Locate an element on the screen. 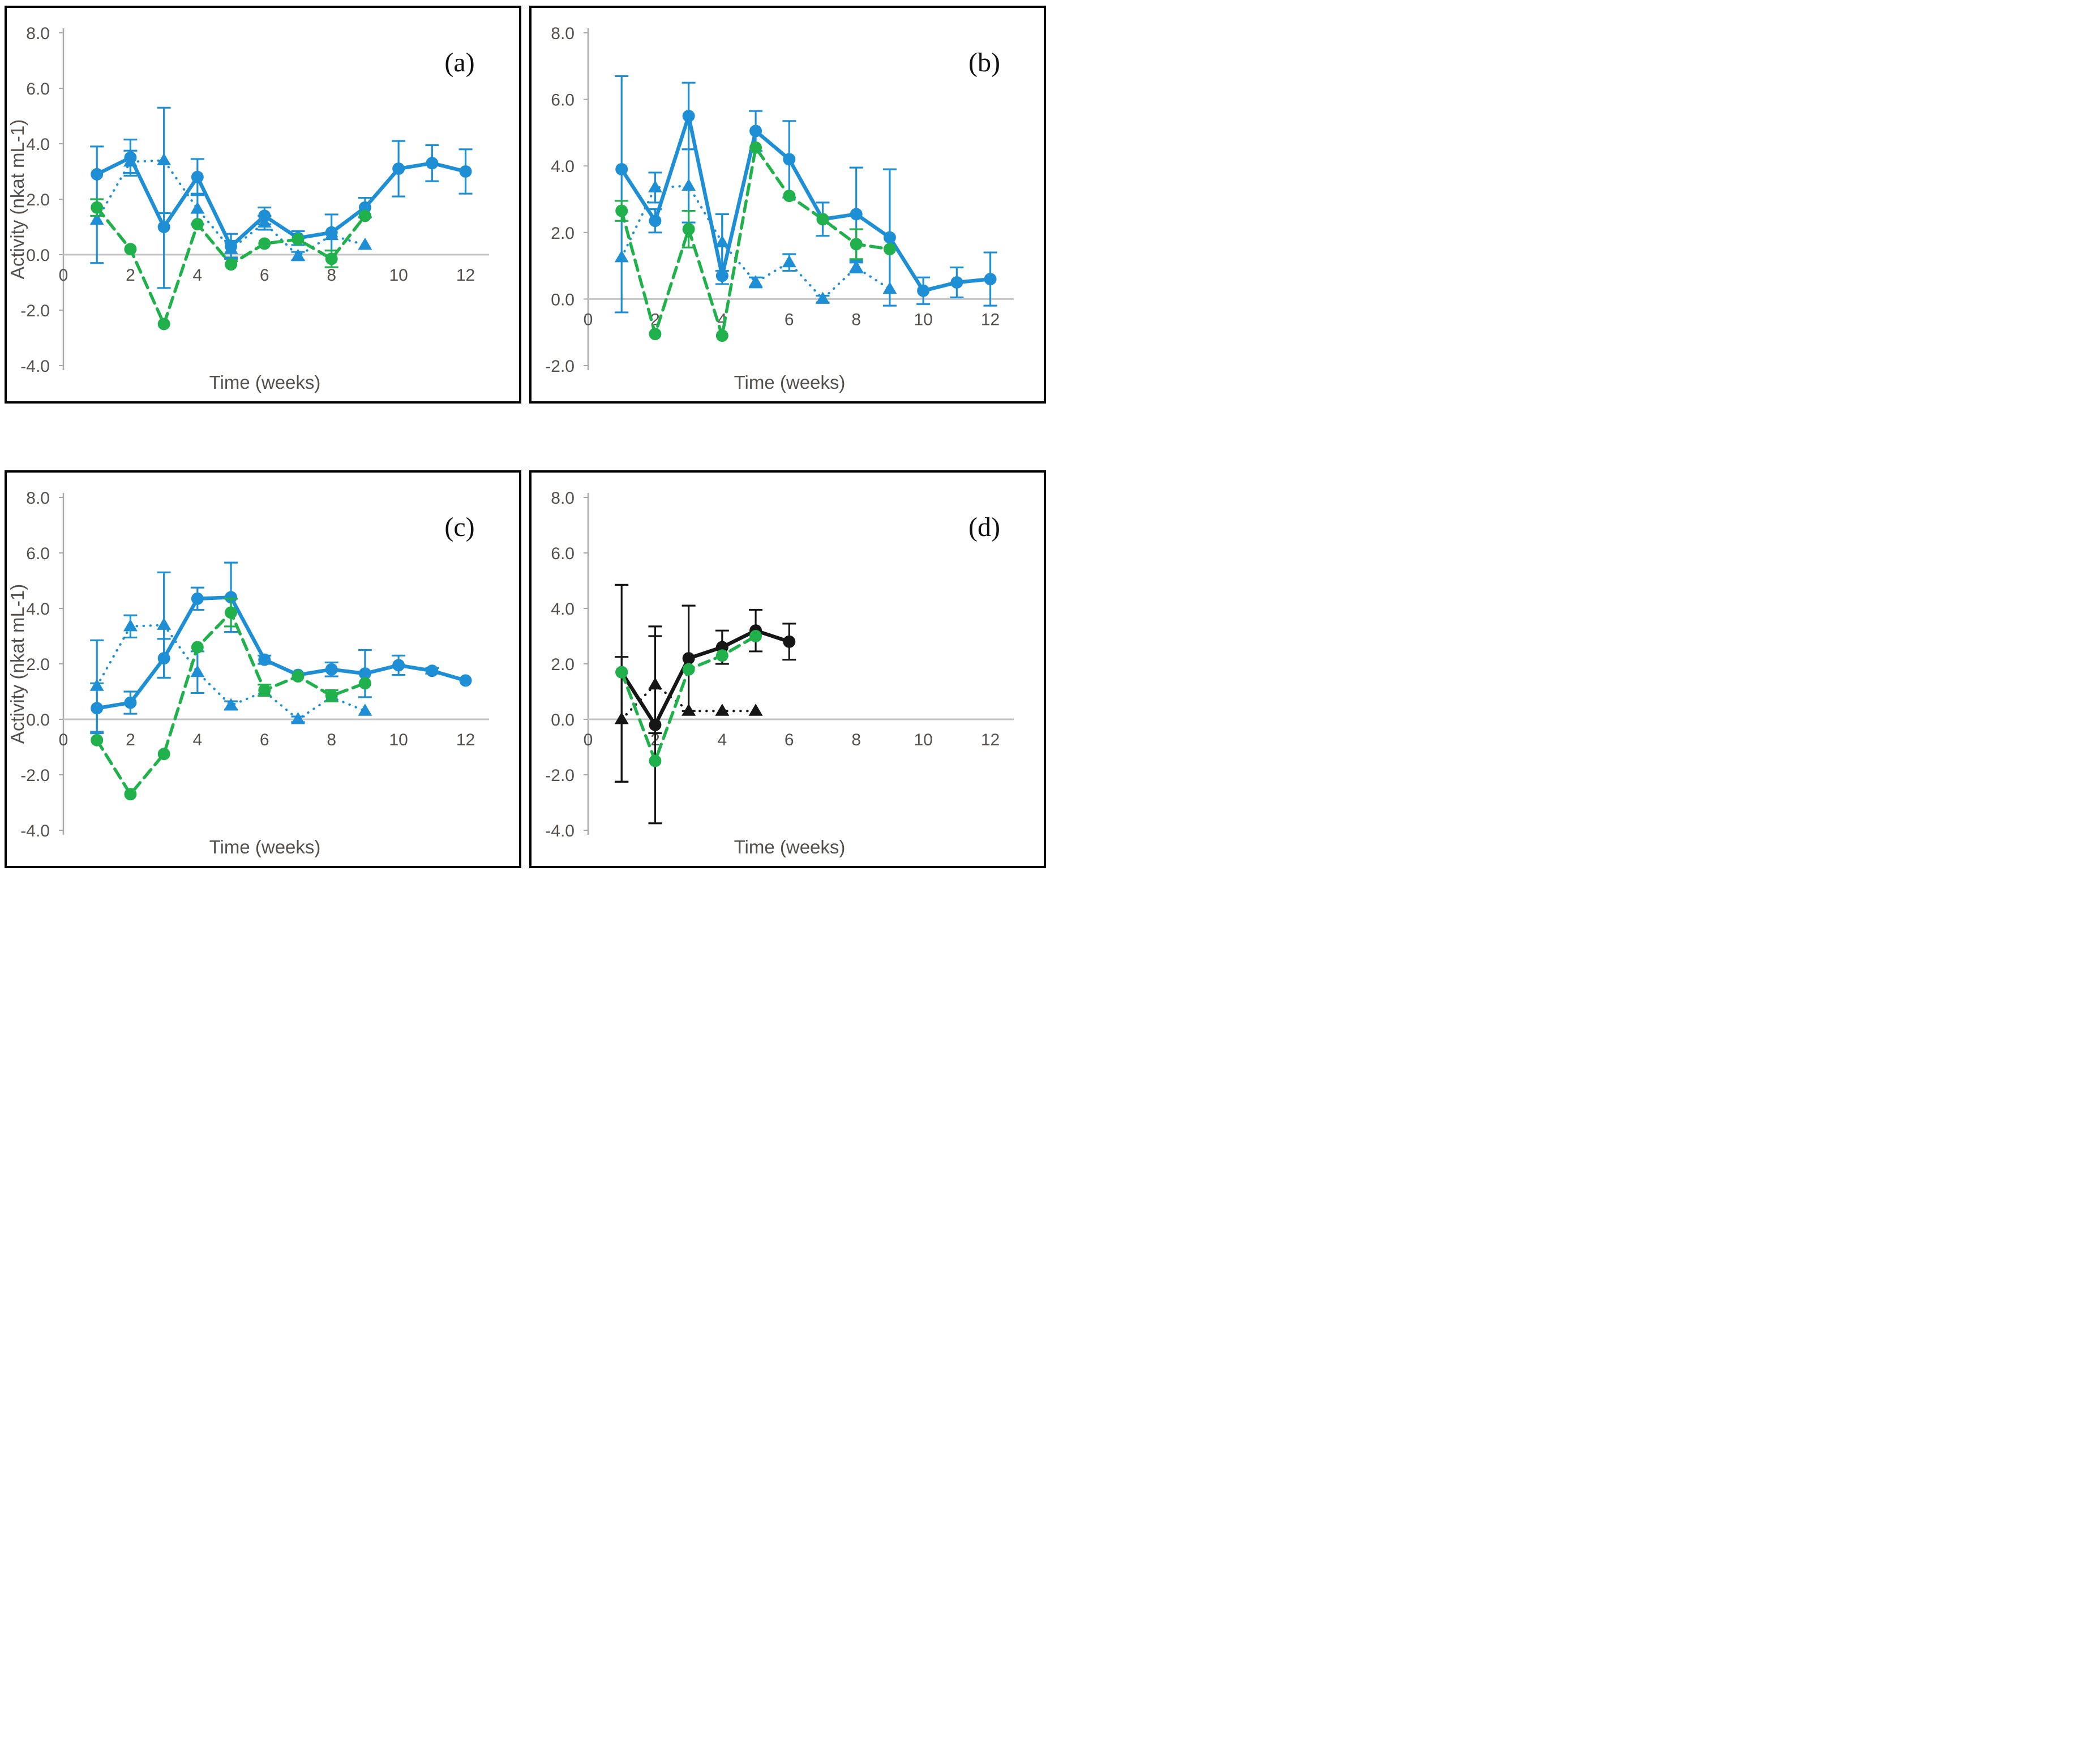 This screenshot has height=1755, width=2100. black-triangles-dotted-line is located at coordinates (688, 702).